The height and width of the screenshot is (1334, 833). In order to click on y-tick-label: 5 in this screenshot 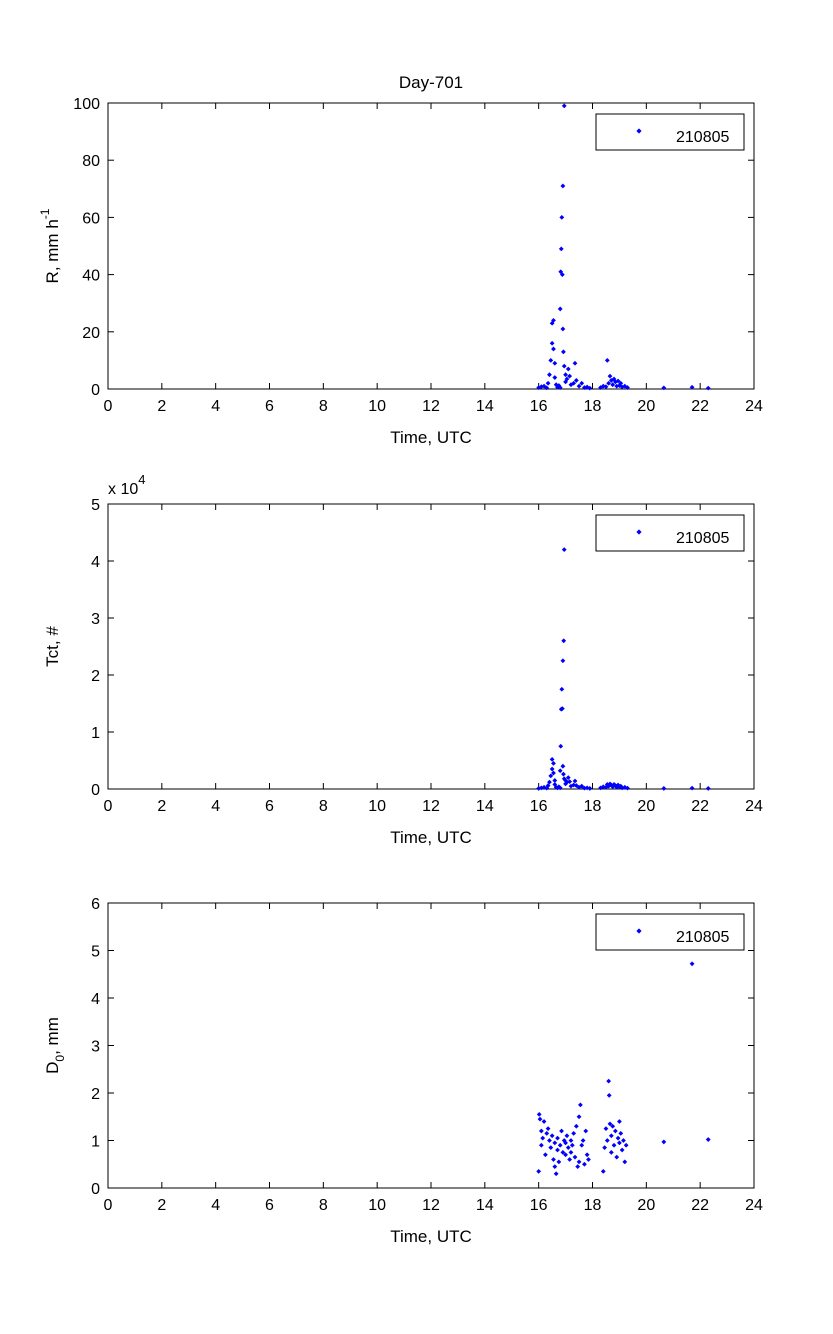, I will do `click(95, 952)`.